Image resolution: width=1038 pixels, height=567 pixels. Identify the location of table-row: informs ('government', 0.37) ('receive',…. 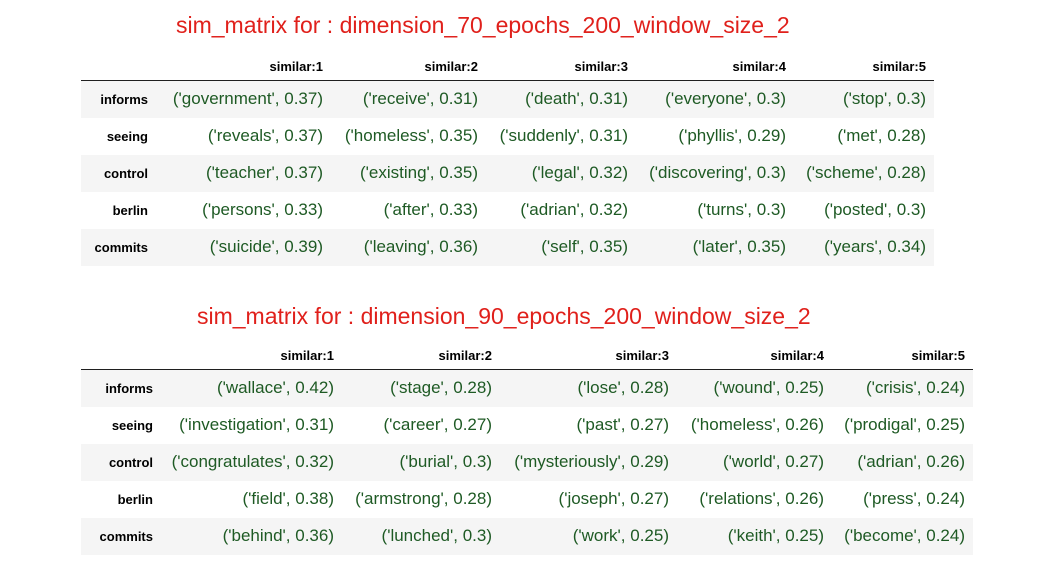
(507, 99).